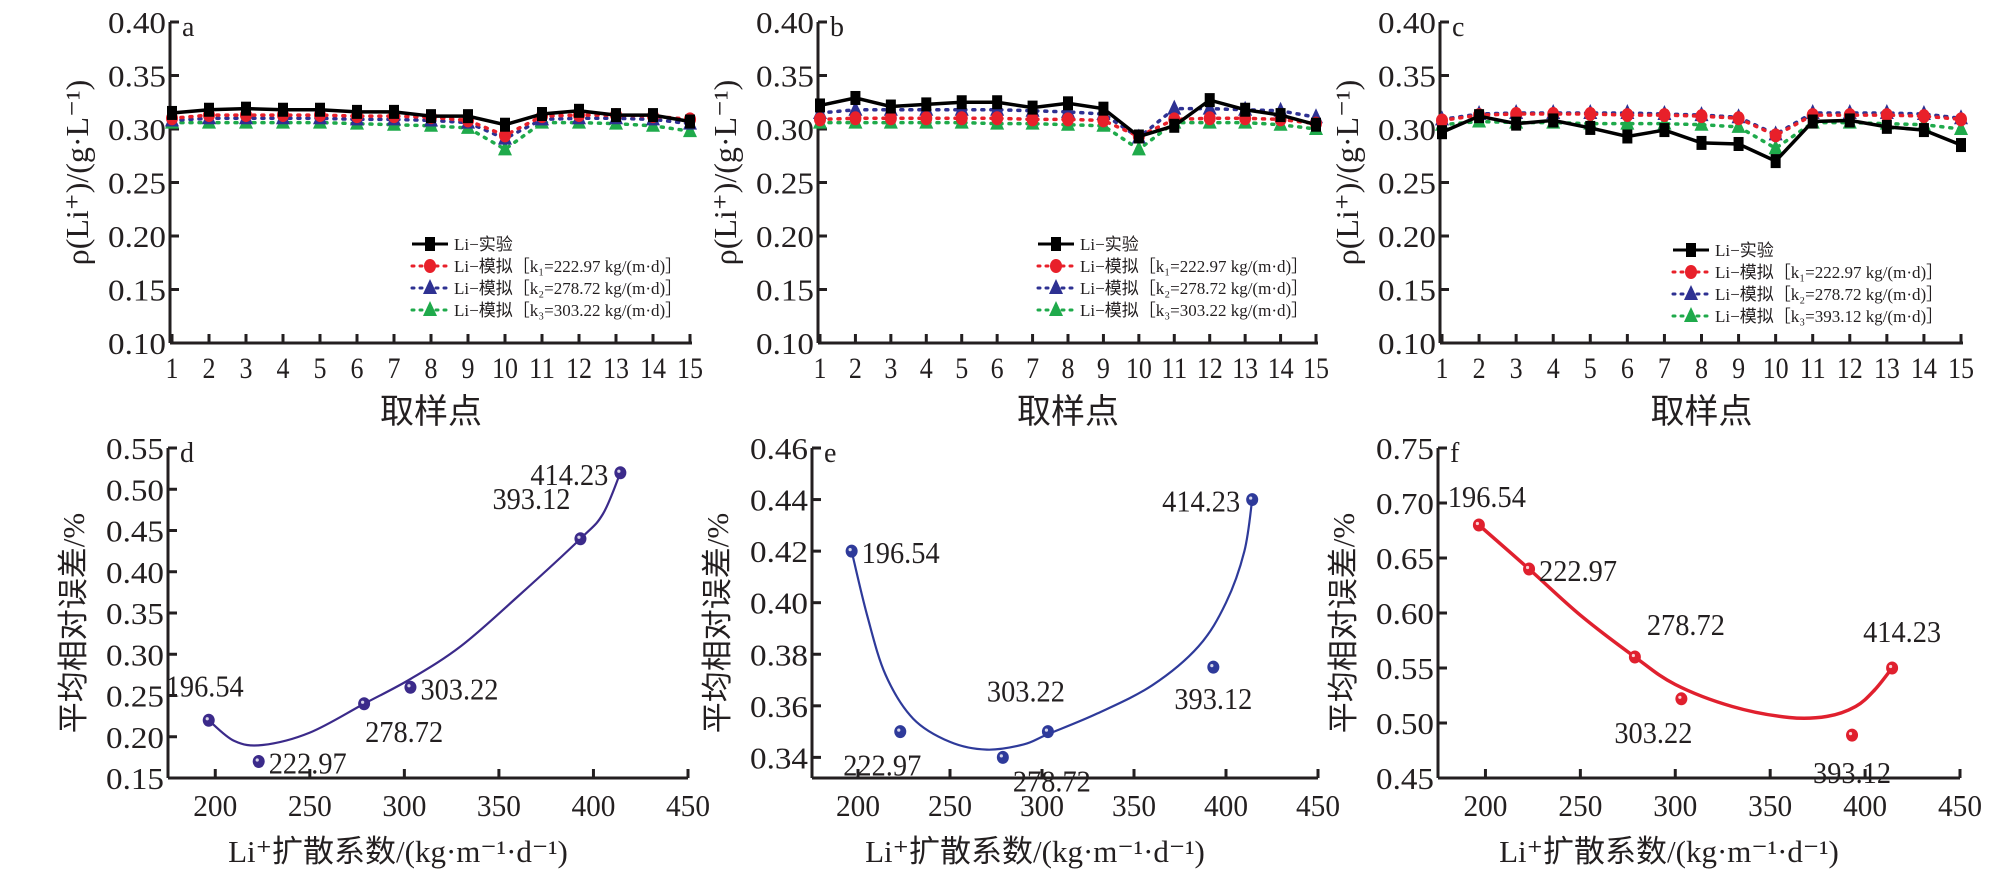 This screenshot has height=890, width=2013. Describe the element at coordinates (1669, 851) in the screenshot. I see `x-axis-label: Li⁺扩散系数/(kg·m⁻¹·d⁻¹)` at that location.